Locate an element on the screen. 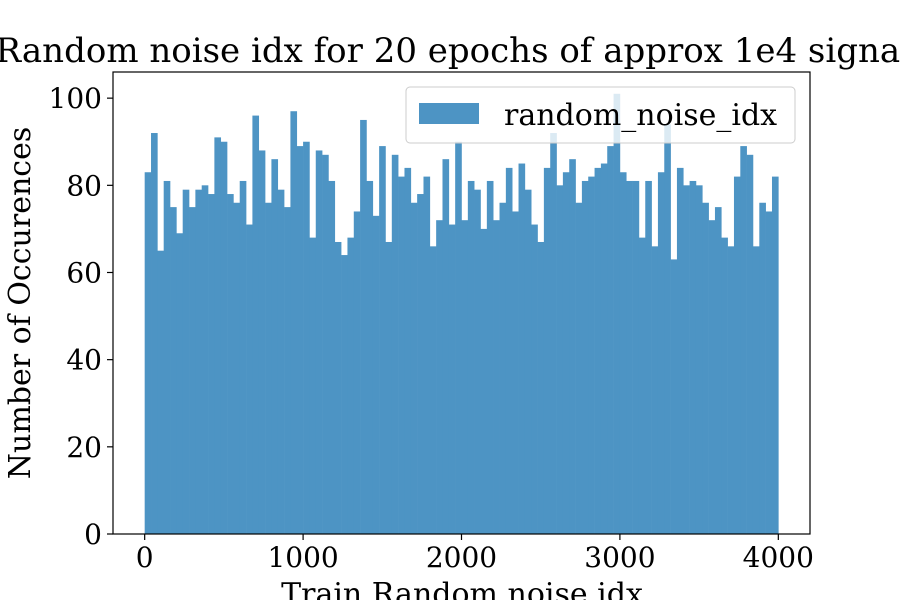  y-tick-label: 80 is located at coordinates (84, 185).